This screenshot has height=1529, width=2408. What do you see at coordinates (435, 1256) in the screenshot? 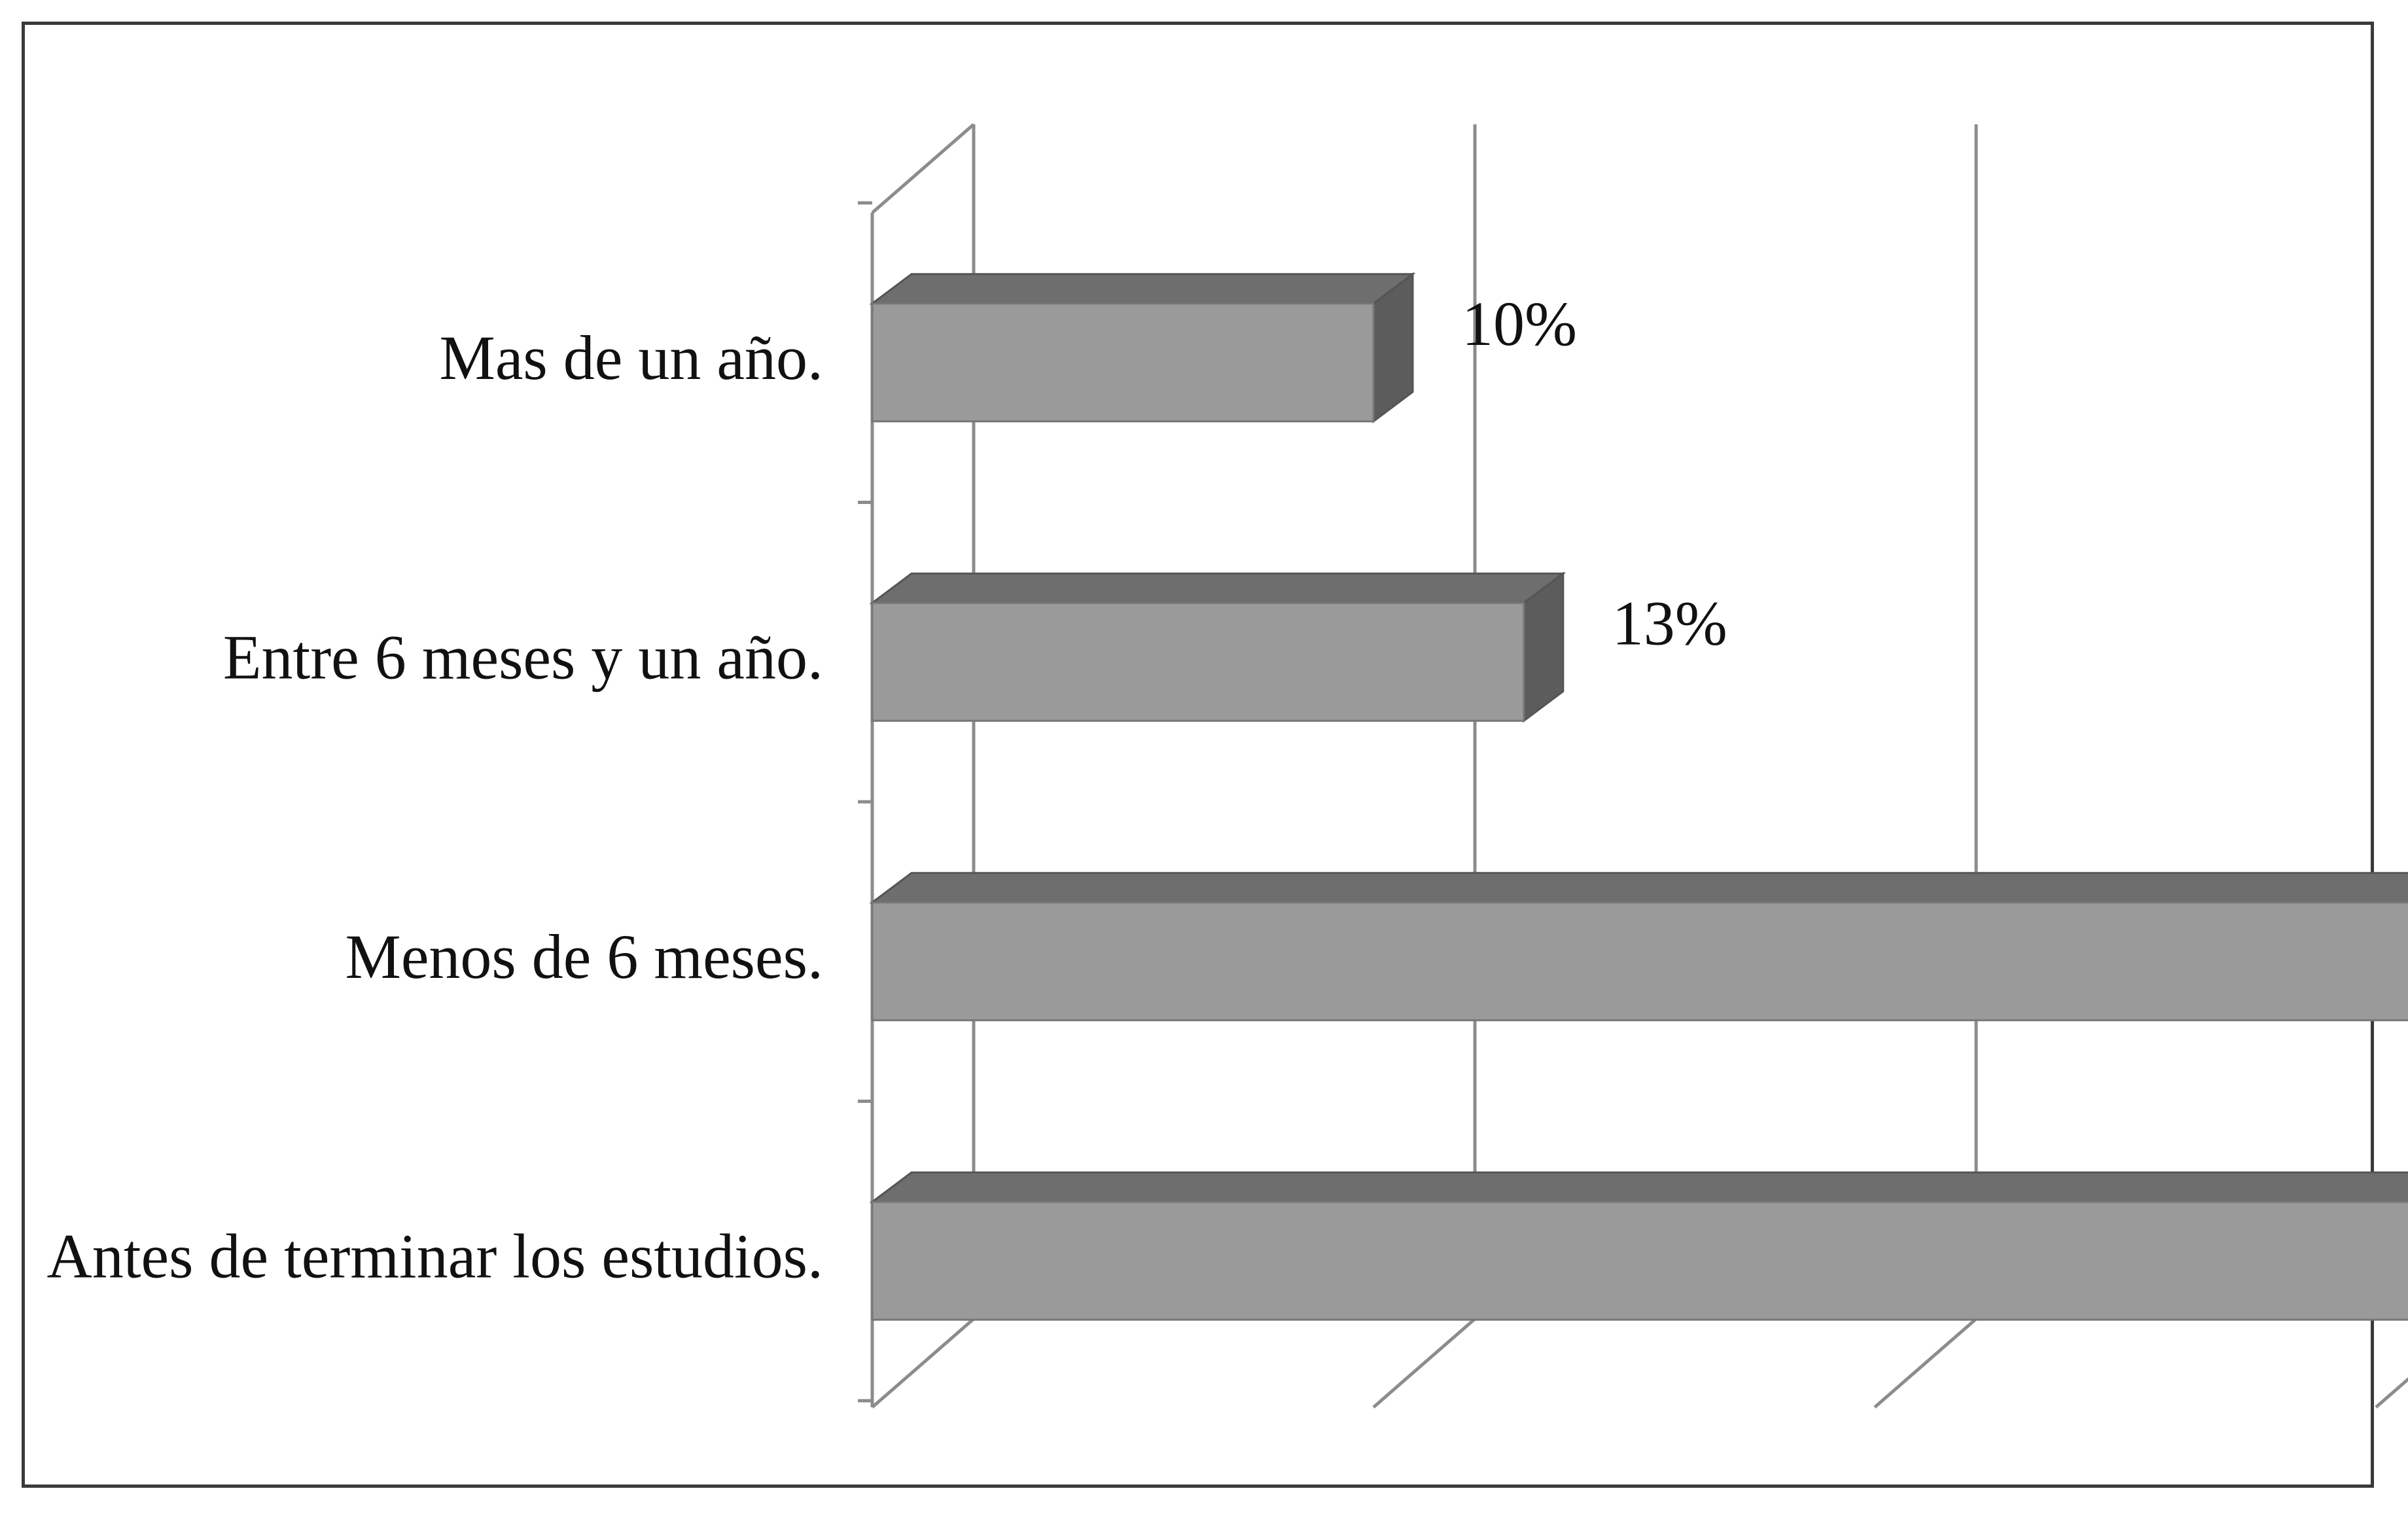
I see `category-label: Antes de terminar los estudios.` at bounding box center [435, 1256].